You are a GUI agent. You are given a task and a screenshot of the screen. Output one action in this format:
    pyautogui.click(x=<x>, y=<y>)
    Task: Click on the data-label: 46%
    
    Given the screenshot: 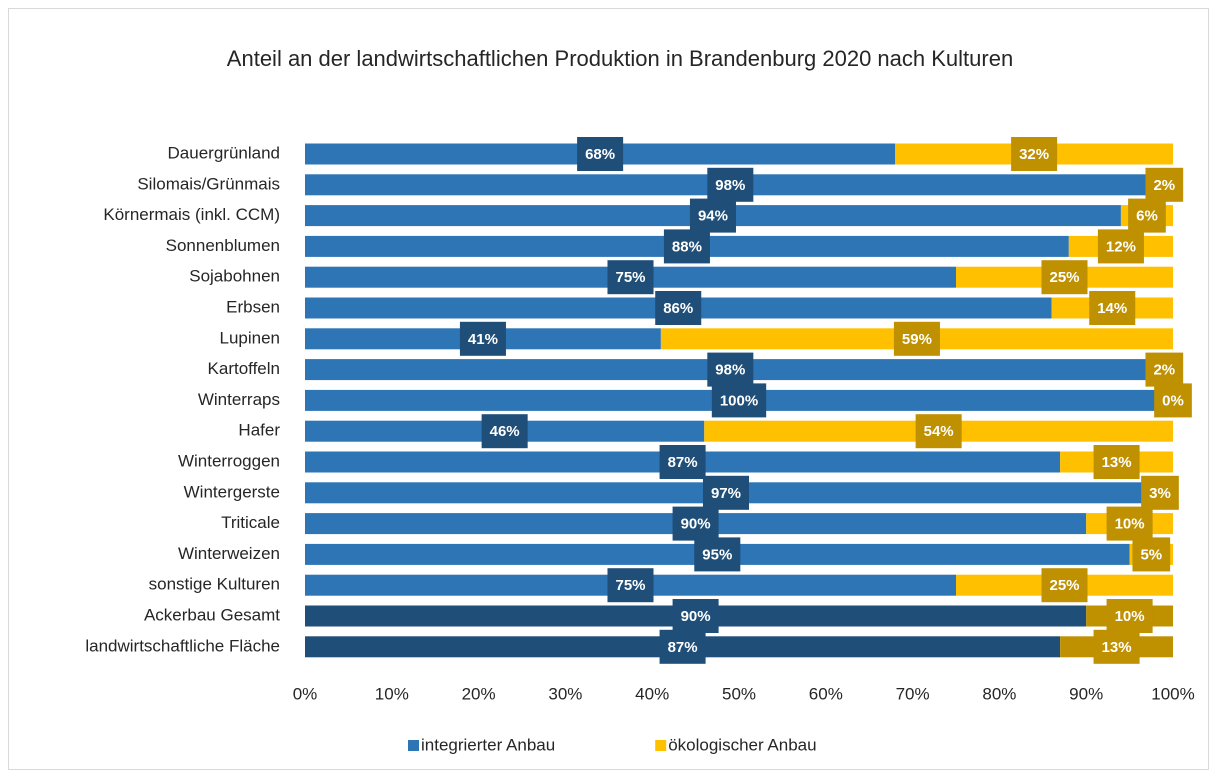 What is the action you would take?
    pyautogui.click(x=505, y=431)
    